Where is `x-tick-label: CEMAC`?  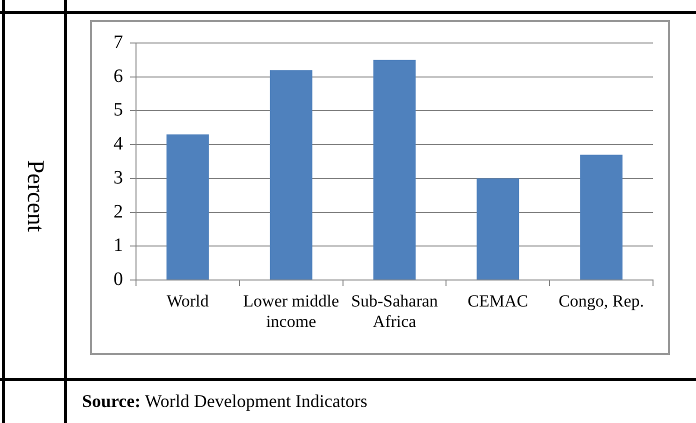
x-tick-label: CEMAC is located at coordinates (498, 301).